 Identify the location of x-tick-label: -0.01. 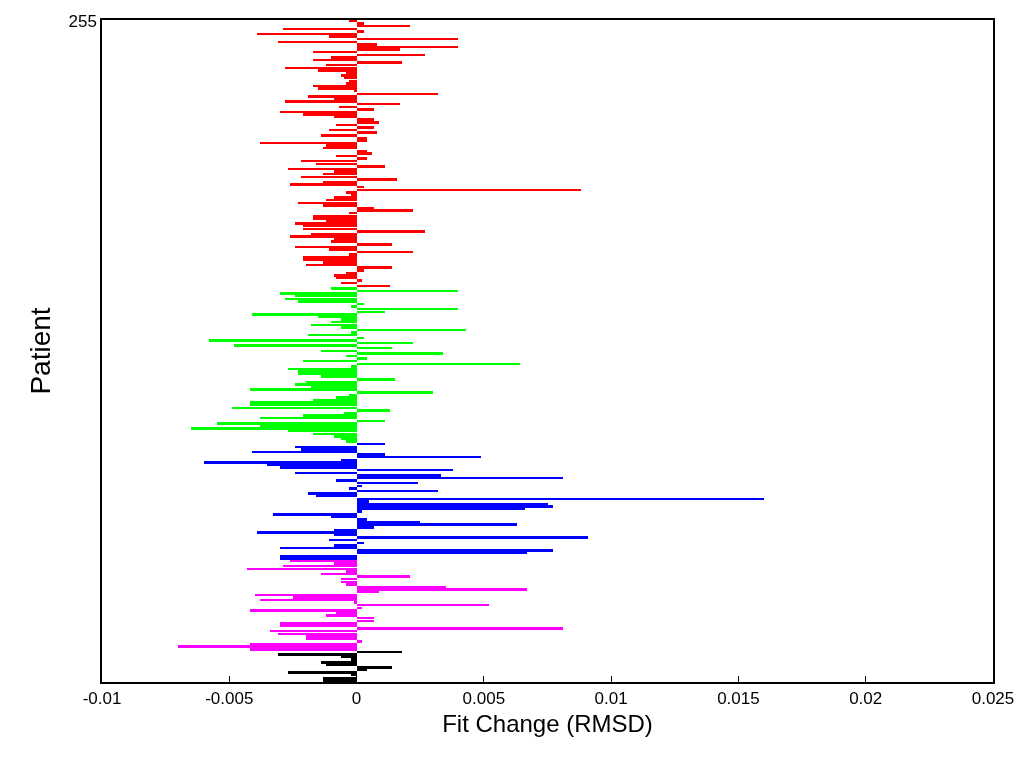
(102, 699).